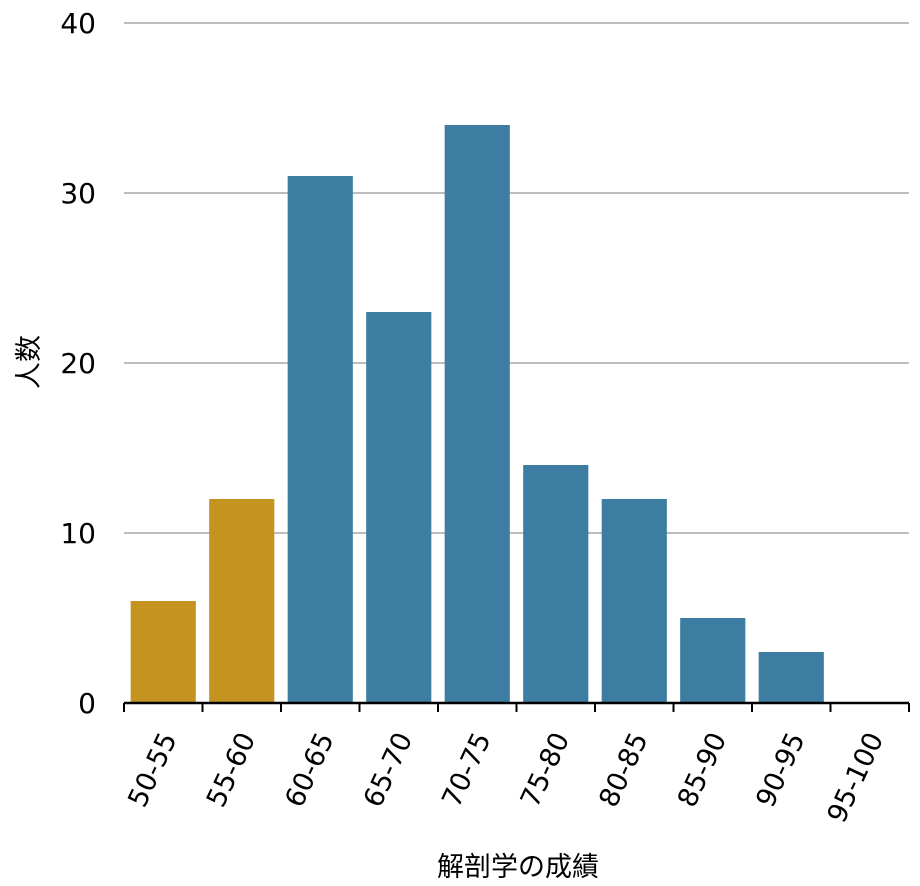 The width and height of the screenshot is (920, 886). I want to click on axes, so click(516, 706).